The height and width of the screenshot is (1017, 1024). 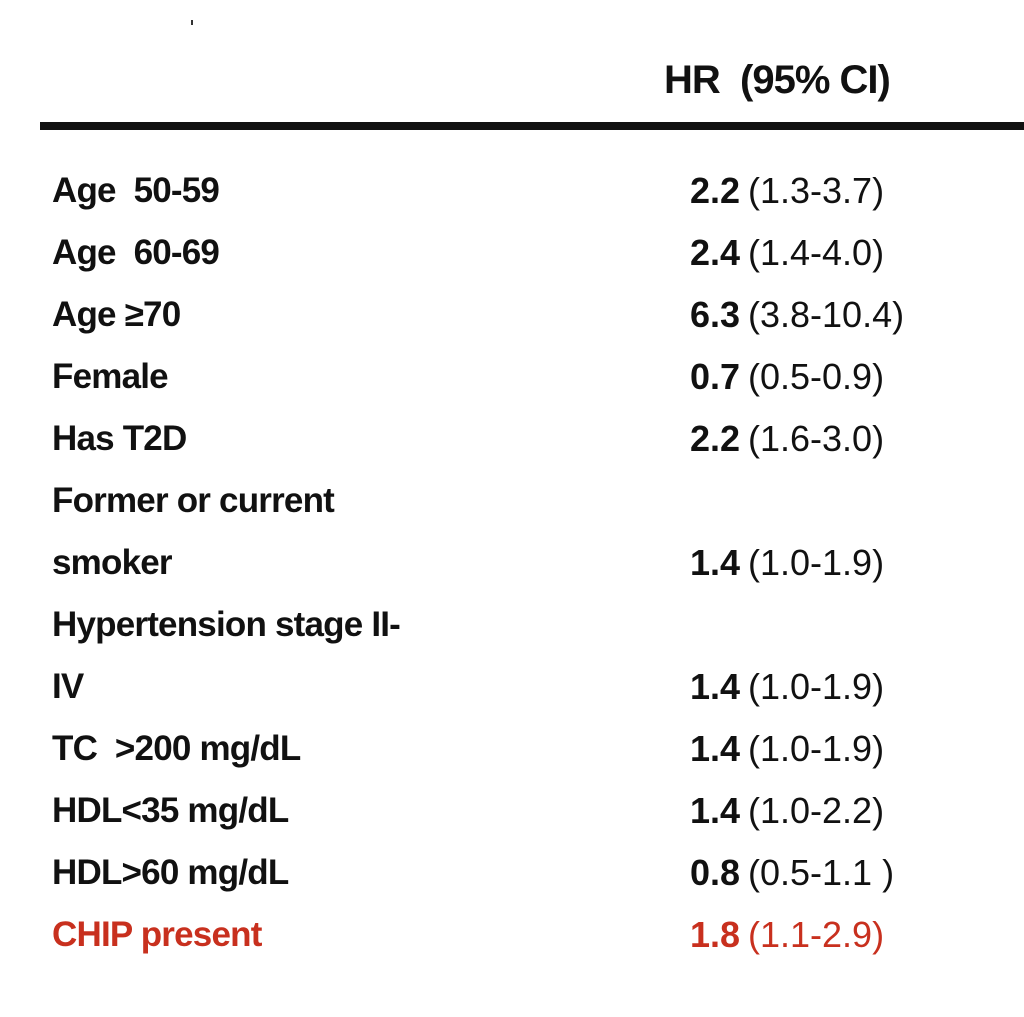 What do you see at coordinates (170, 872) in the screenshot?
I see `label-line: HDL>60 mg/dL` at bounding box center [170, 872].